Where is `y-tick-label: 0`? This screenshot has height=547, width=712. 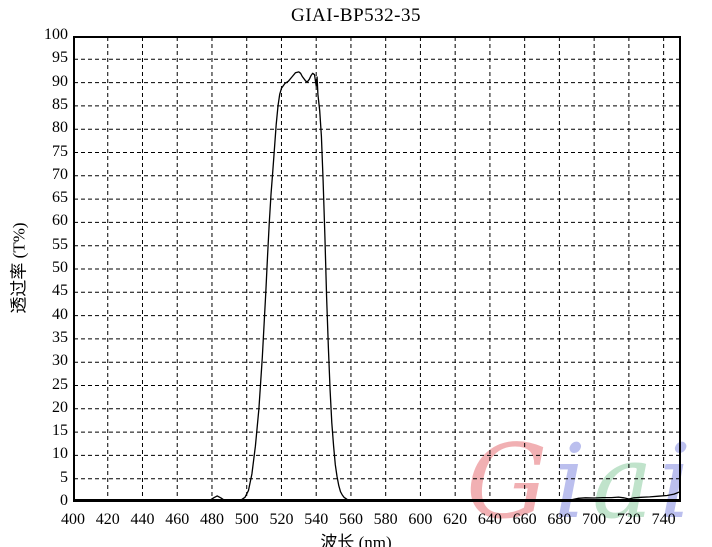
y-tick-label: 0 is located at coordinates (64, 500).